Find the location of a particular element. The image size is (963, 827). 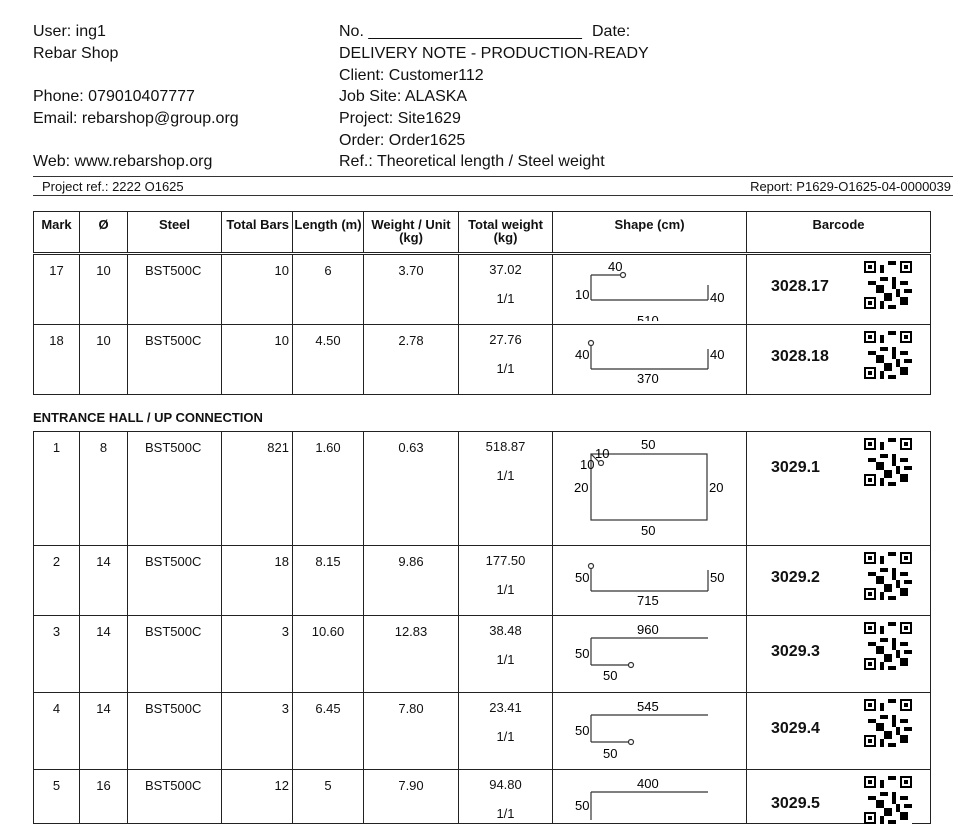

shape-drawing: 50 50 715 is located at coordinates (649, 585).